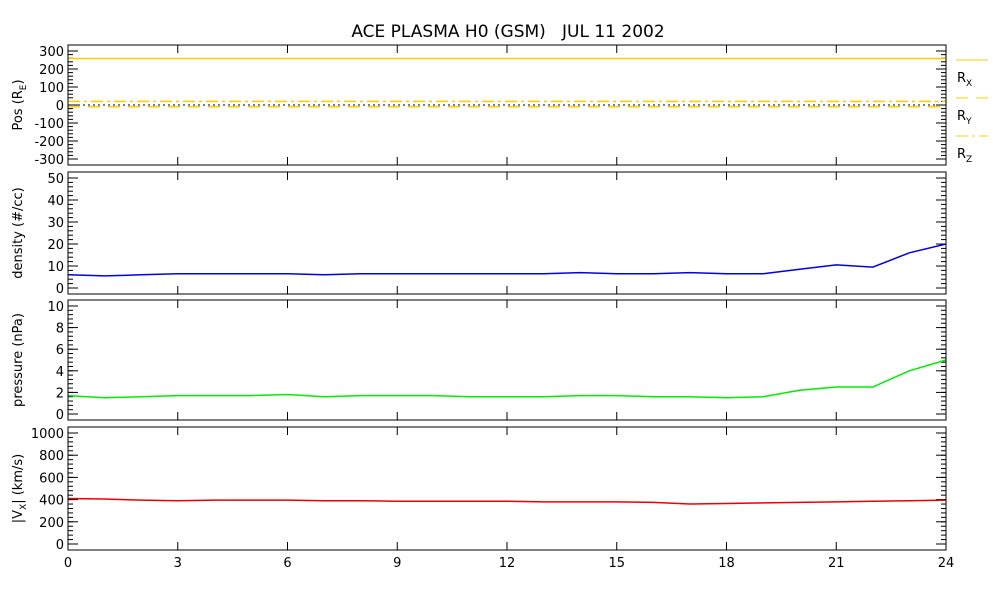 The image size is (993, 604). I want to click on y-tick-label: 300, so click(51, 52).